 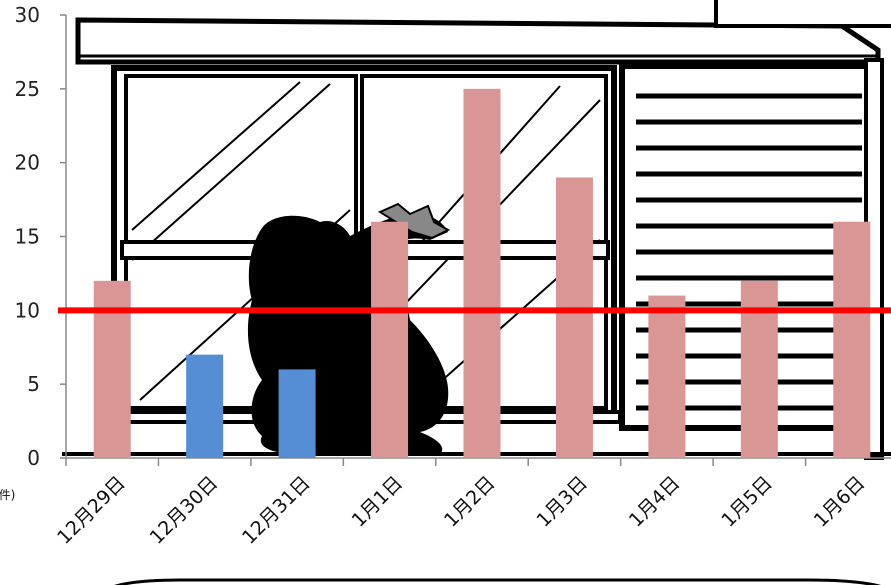 What do you see at coordinates (470, 502) in the screenshot?
I see `category-label: 1月2日` at bounding box center [470, 502].